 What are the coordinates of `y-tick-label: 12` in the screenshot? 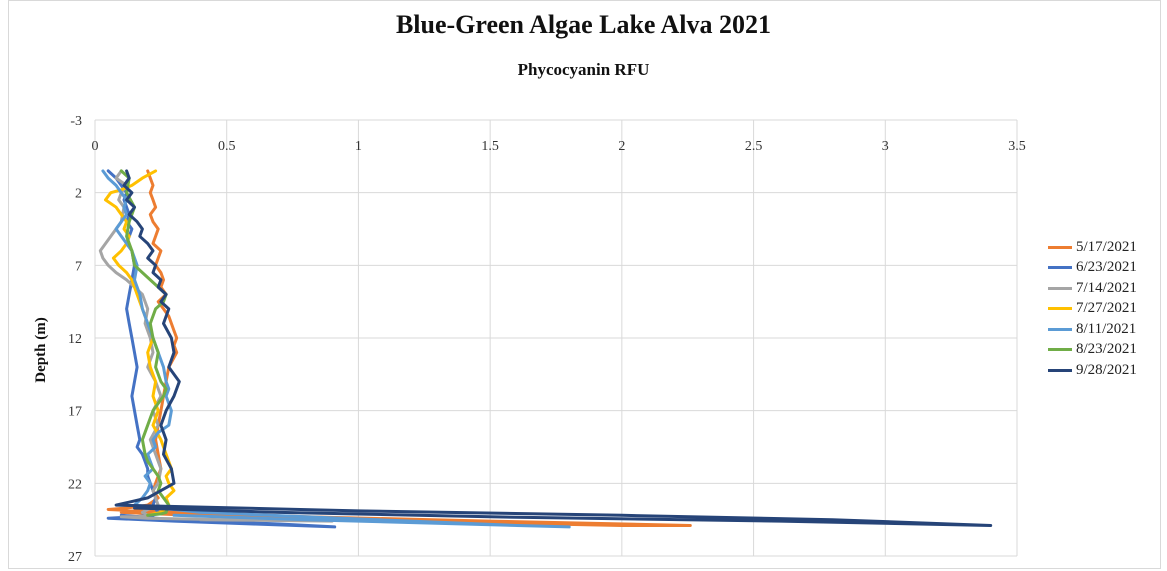 It's located at (75, 339).